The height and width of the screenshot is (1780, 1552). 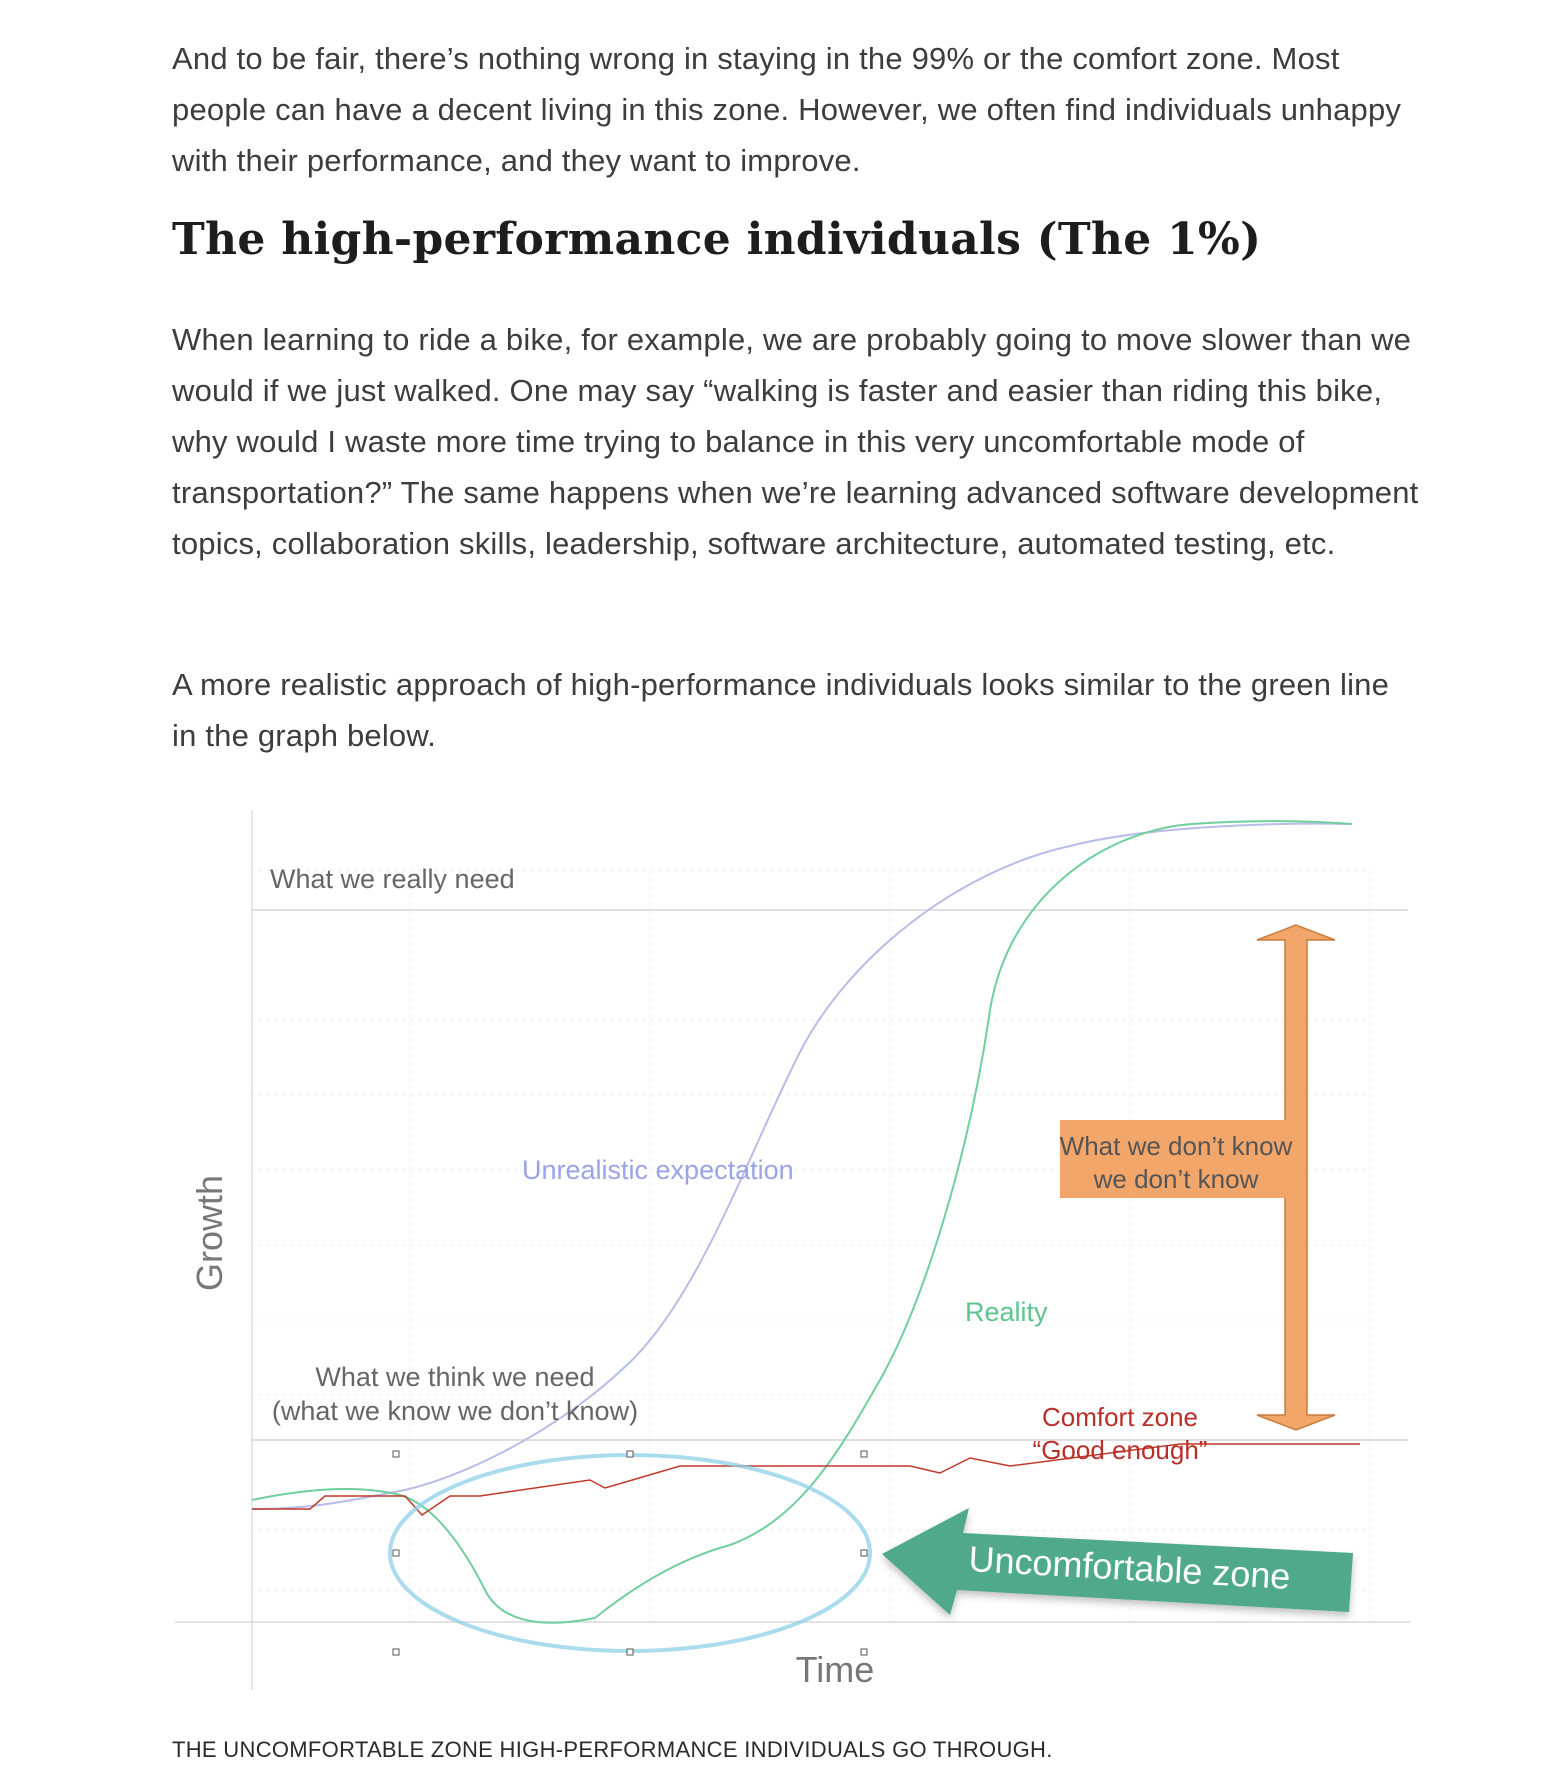 I want to click on comfort-zone-label: “Good enough”, so click(x=1120, y=1450).